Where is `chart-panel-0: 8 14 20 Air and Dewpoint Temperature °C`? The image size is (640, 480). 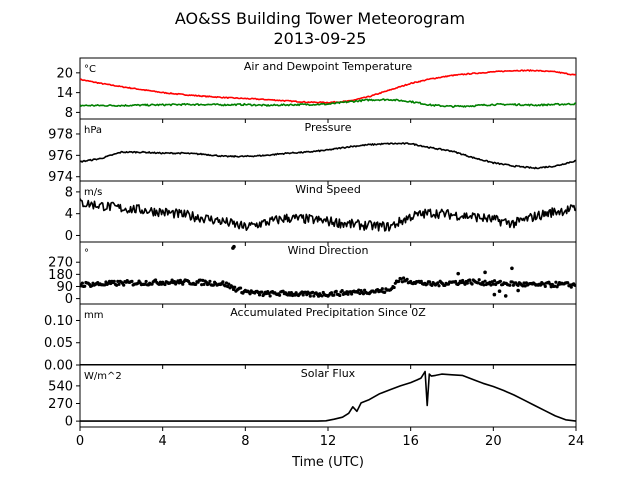 chart-panel-0: 8 14 20 Air and Dewpoint Temperature °C is located at coordinates (316, 90).